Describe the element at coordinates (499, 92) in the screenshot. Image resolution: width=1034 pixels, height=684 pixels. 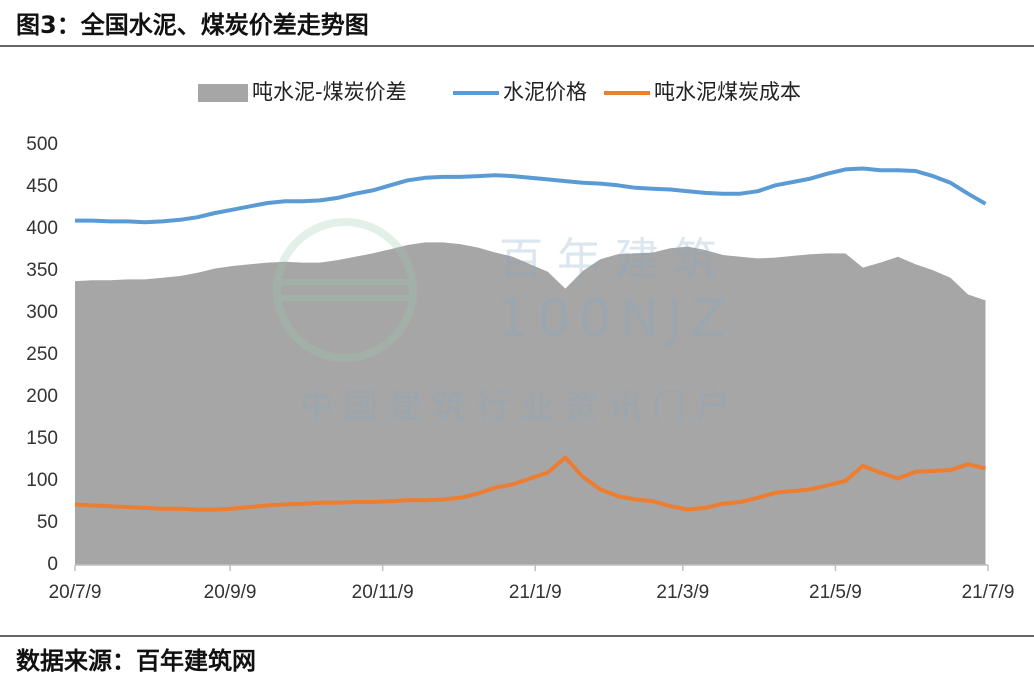
I see `legend: 吨水泥-煤炭价差 水泥价格 吨水泥煤炭成本` at that location.